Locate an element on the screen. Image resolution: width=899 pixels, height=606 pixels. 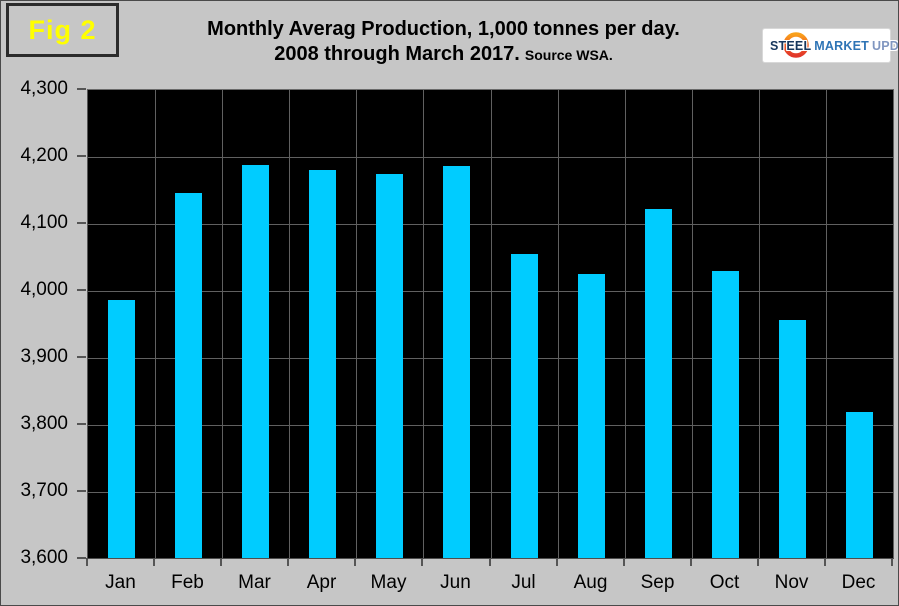
fig-label-box: Fig 2 is located at coordinates (62, 30).